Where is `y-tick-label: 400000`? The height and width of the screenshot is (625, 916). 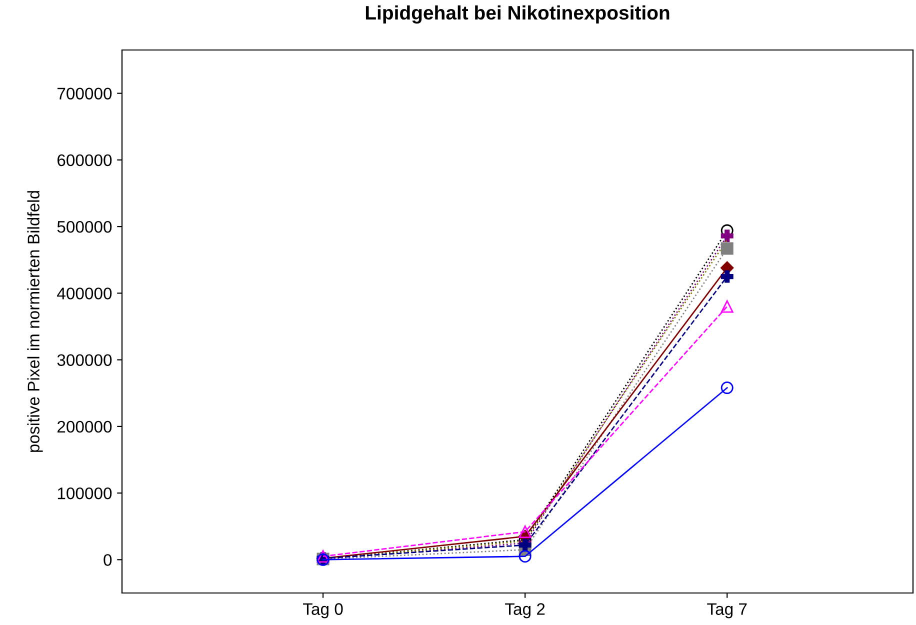
y-tick-label: 400000 is located at coordinates (84, 294).